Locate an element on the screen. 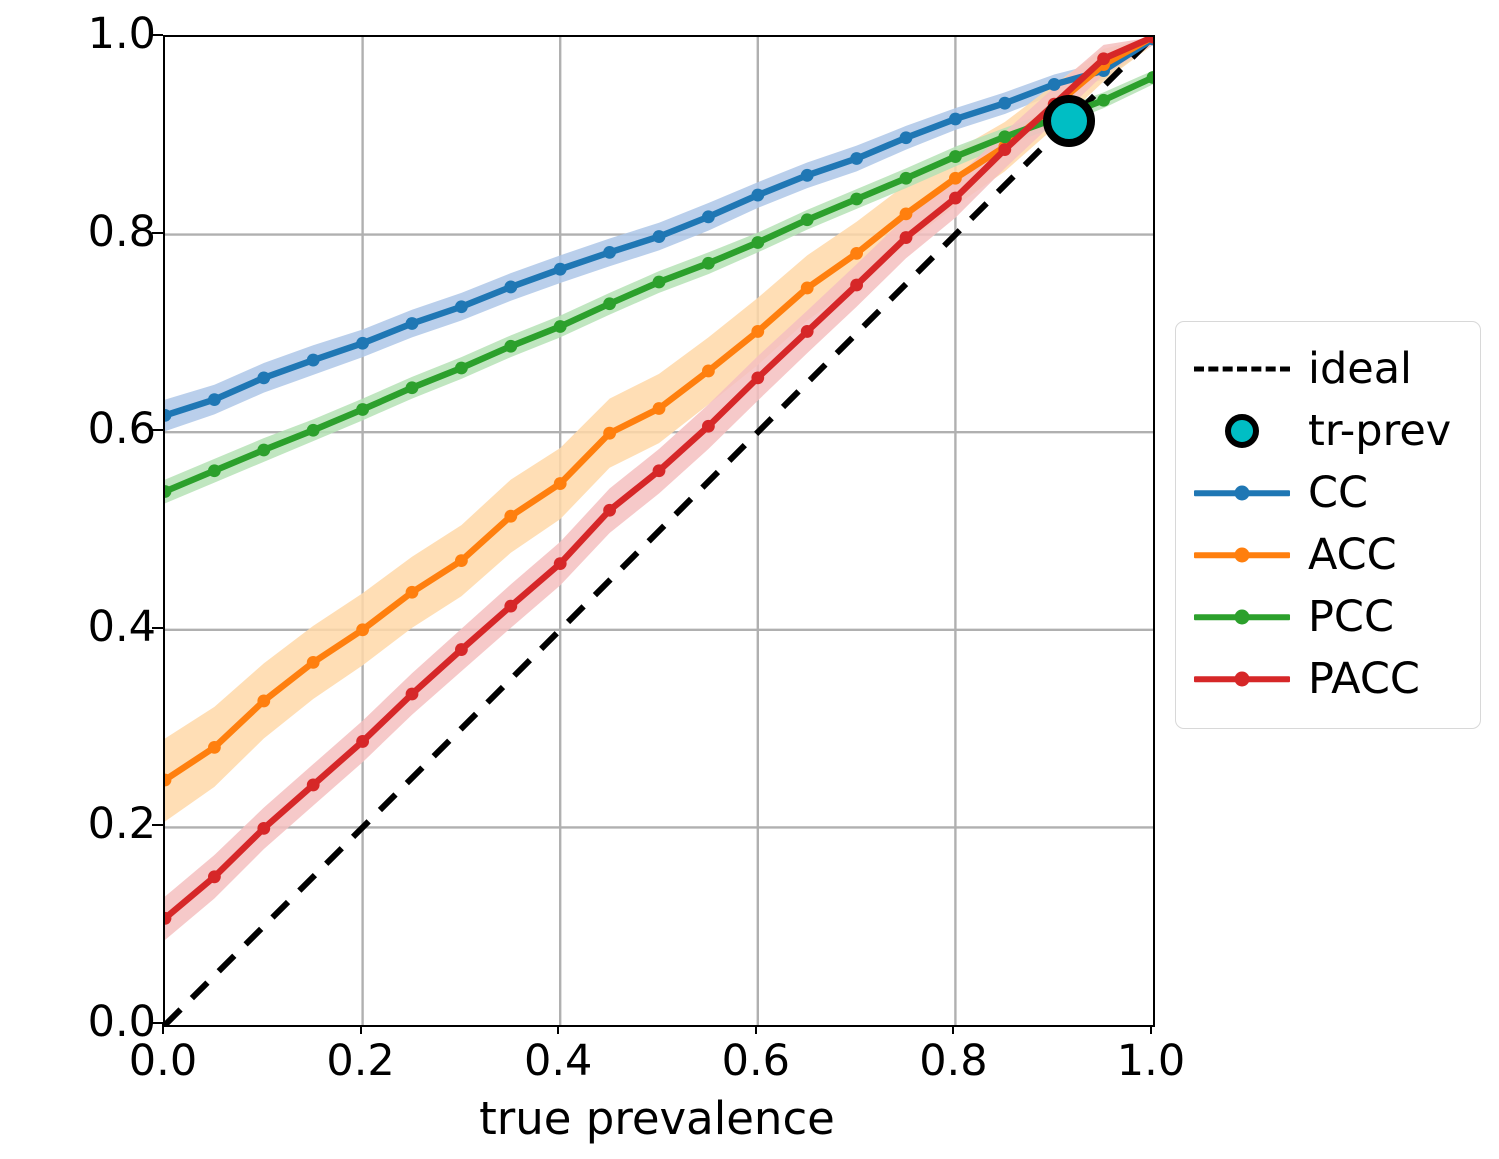 This screenshot has width=1499, height=1159. y-tick-label: 1.0 is located at coordinates (121, 34).